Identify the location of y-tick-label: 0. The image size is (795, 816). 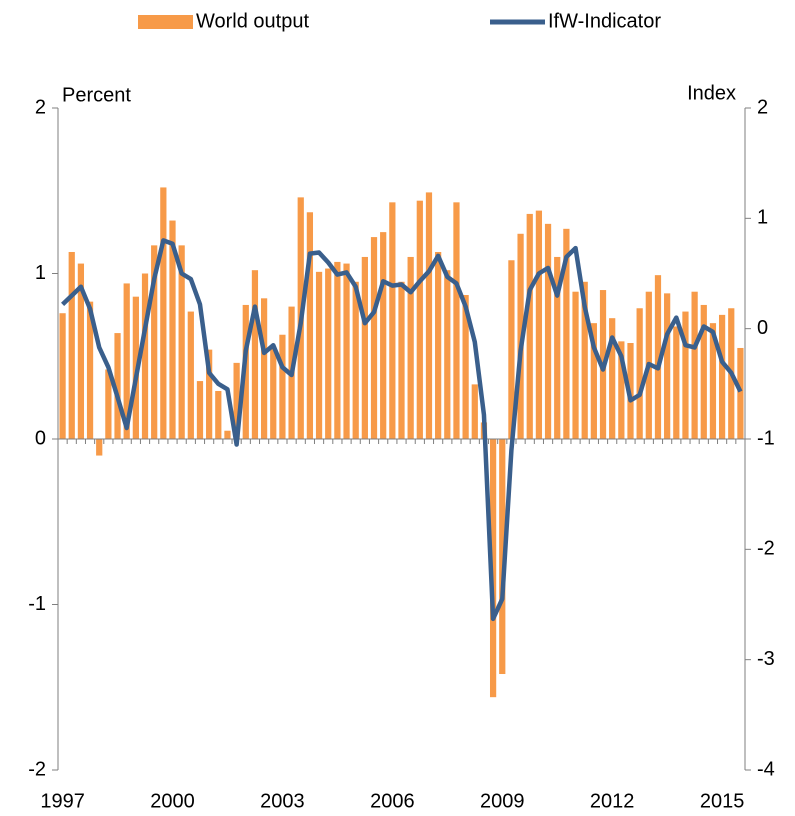
(40, 438).